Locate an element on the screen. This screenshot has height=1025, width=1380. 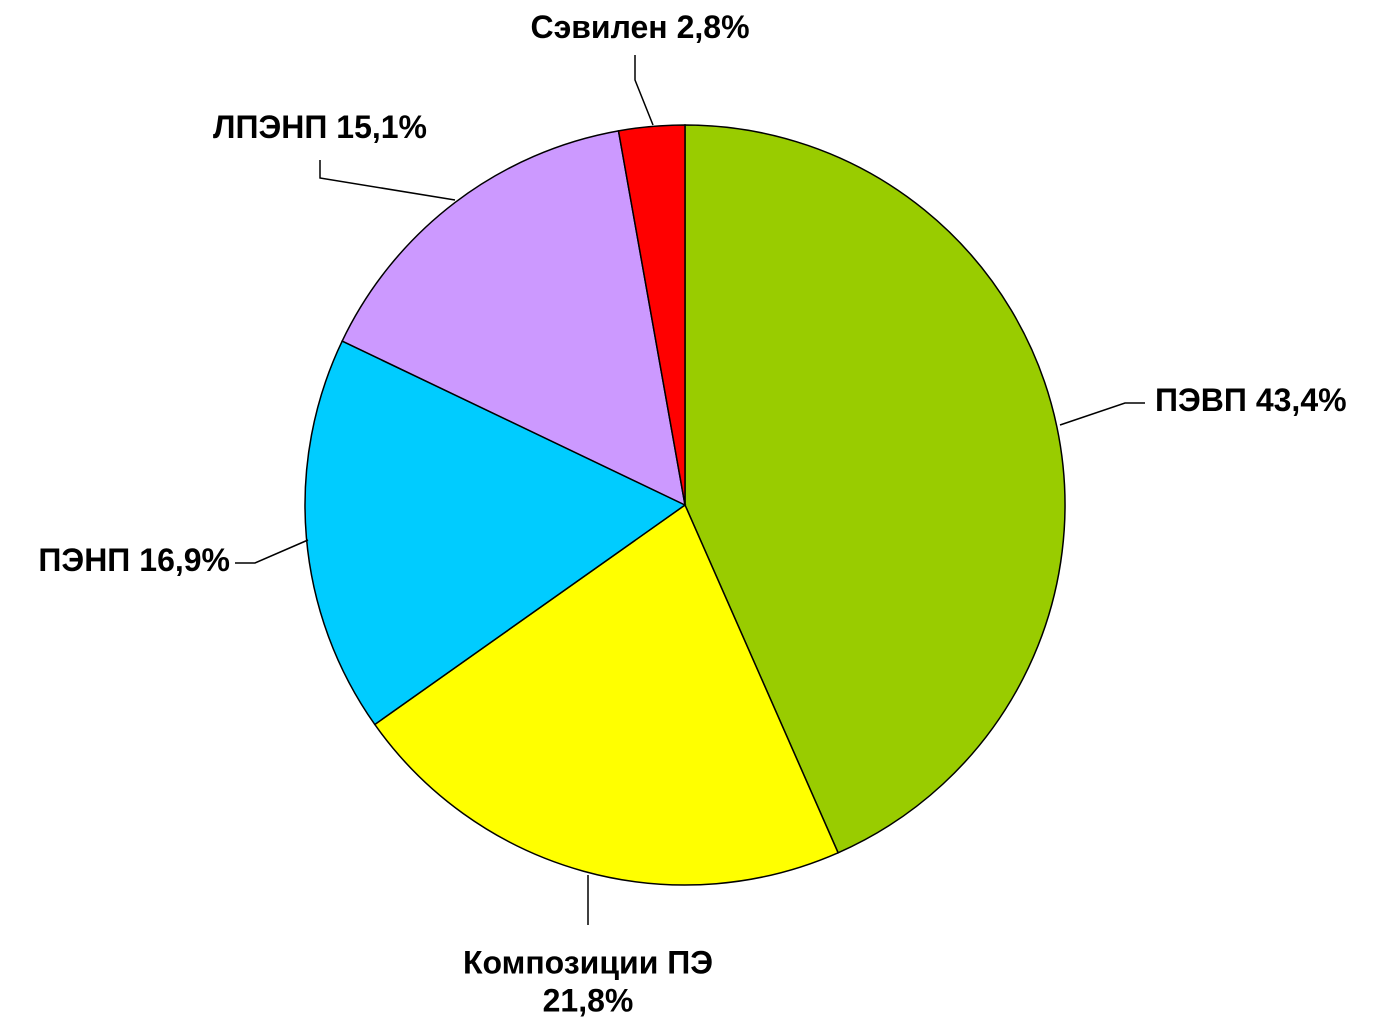
slice-value-label: 2,8% is located at coordinates (713, 27).